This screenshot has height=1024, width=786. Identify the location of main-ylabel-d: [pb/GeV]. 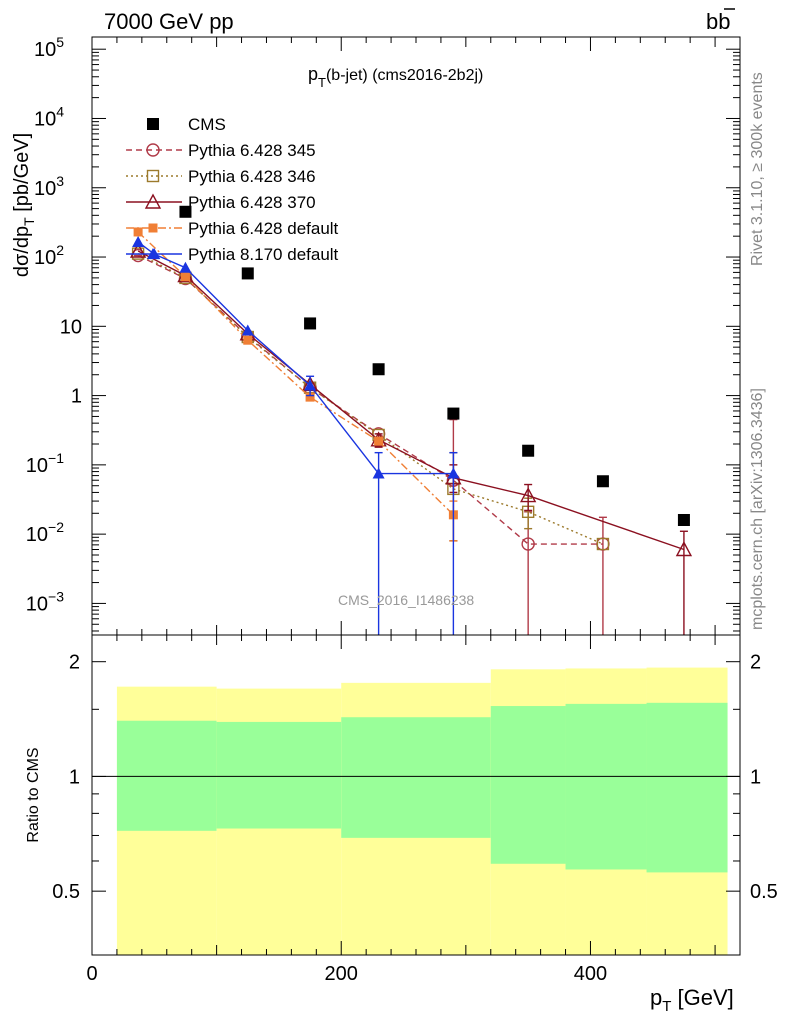
(22, 175).